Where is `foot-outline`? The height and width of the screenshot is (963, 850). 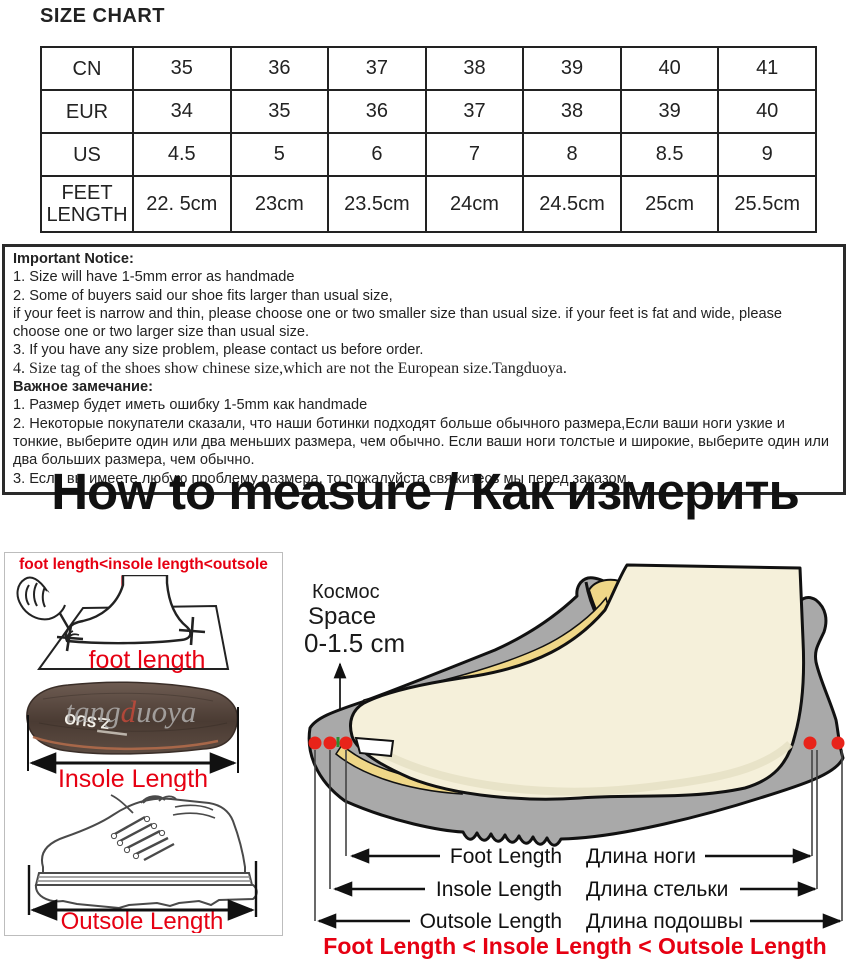
foot-outline is located at coordinates (128, 610).